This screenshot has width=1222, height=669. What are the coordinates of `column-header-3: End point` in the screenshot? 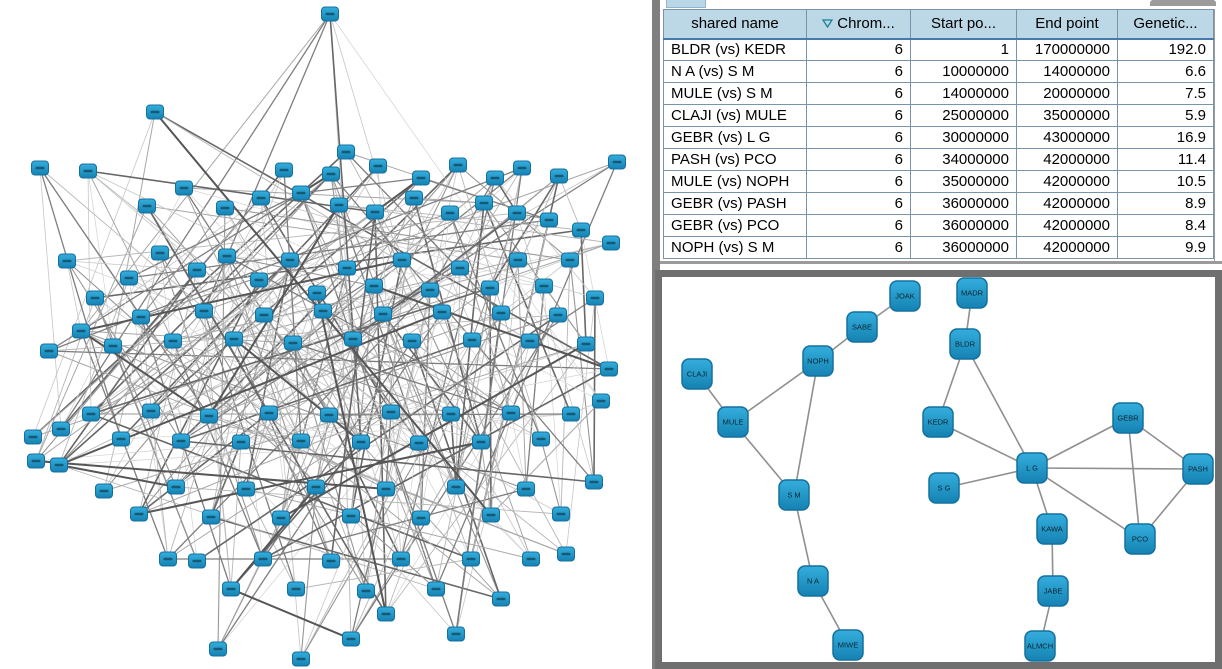 It's located at (1067, 24).